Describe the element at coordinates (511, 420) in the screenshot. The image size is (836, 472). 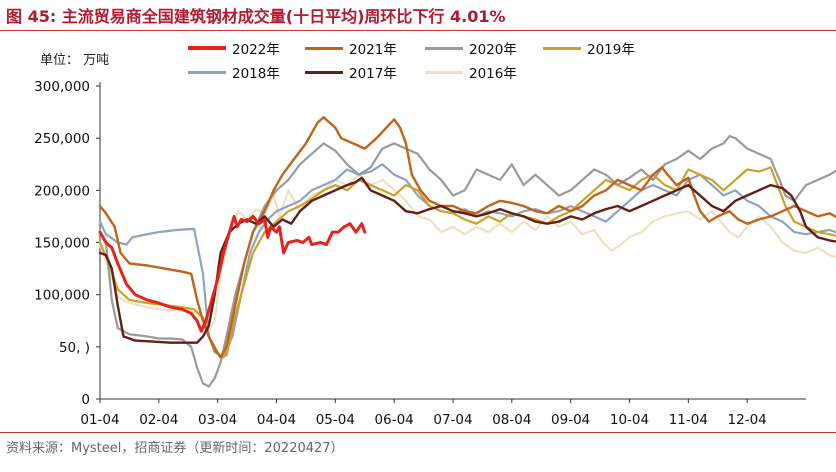
I see `x-tick-label: 08-04` at that location.